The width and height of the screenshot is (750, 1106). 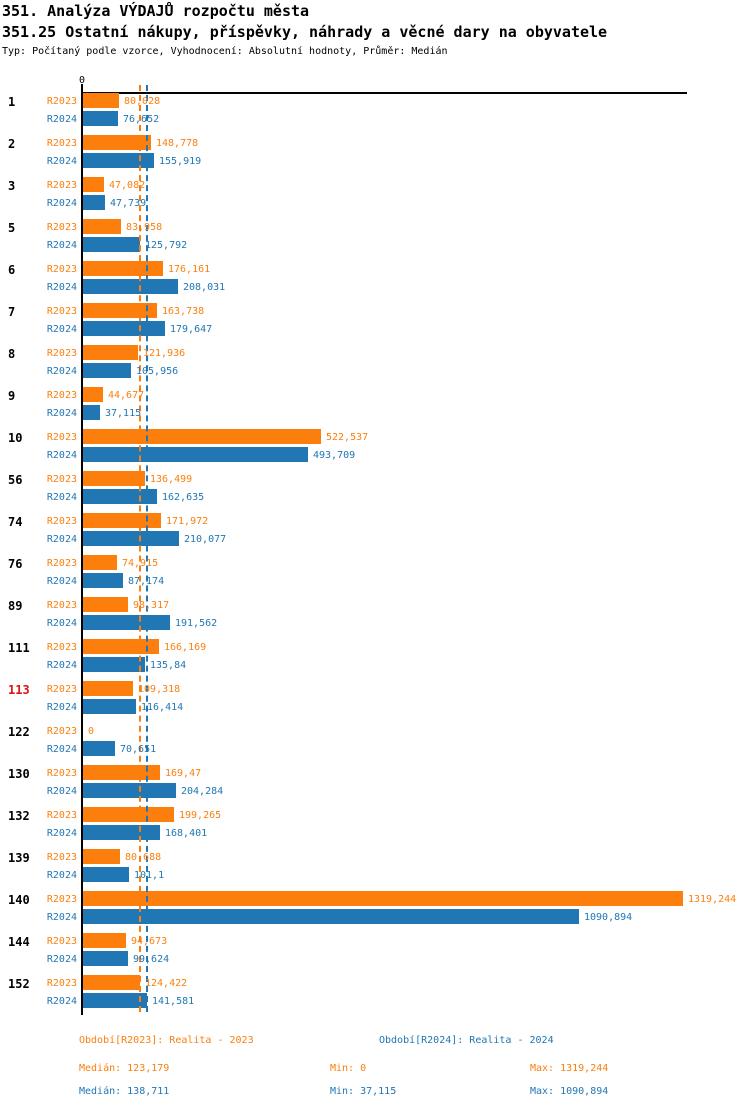 What do you see at coordinates (12, 228) in the screenshot?
I see `category-label-5: 5` at bounding box center [12, 228].